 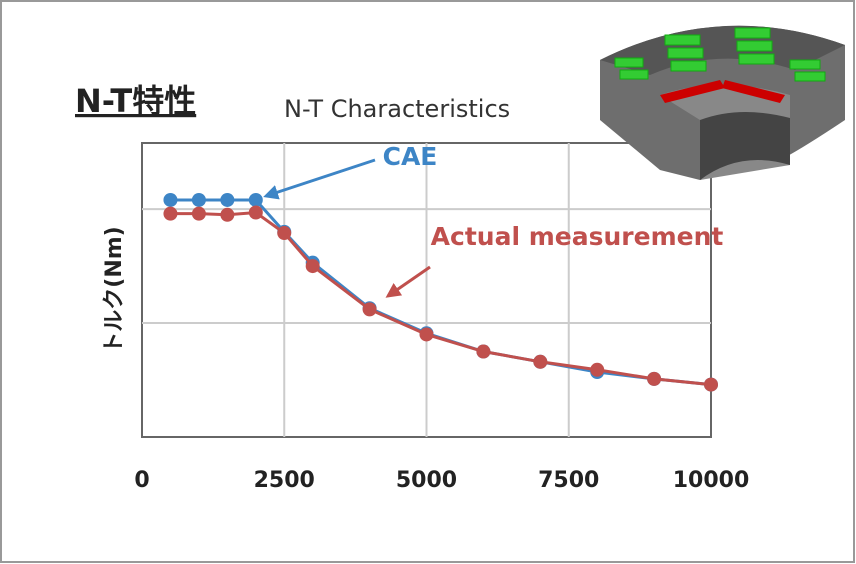 I want to click on x-tick-label: 0, so click(x=141, y=480).